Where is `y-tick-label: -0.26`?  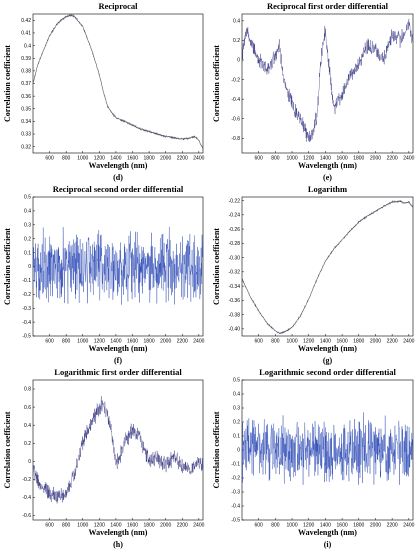 y-tick-label: -0.26 is located at coordinates (235, 230).